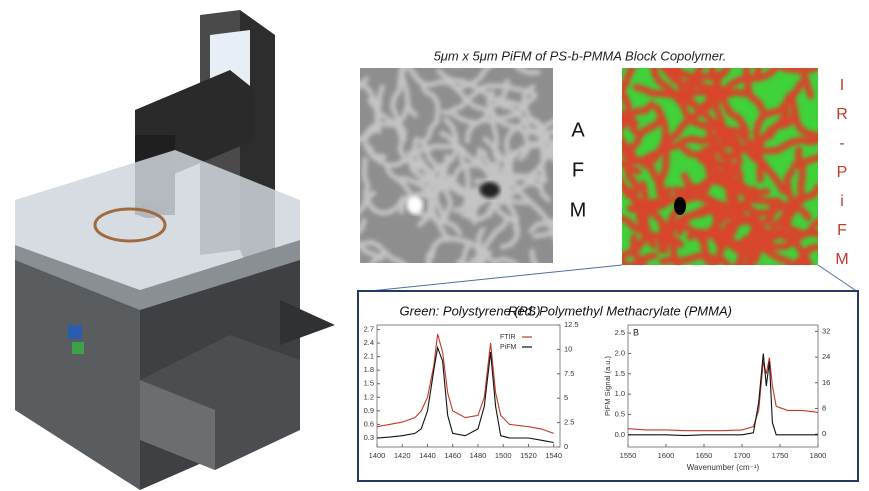 This screenshot has height=491, width=869. Describe the element at coordinates (620, 352) in the screenshot. I see `y-tick-label: 2.0` at that location.